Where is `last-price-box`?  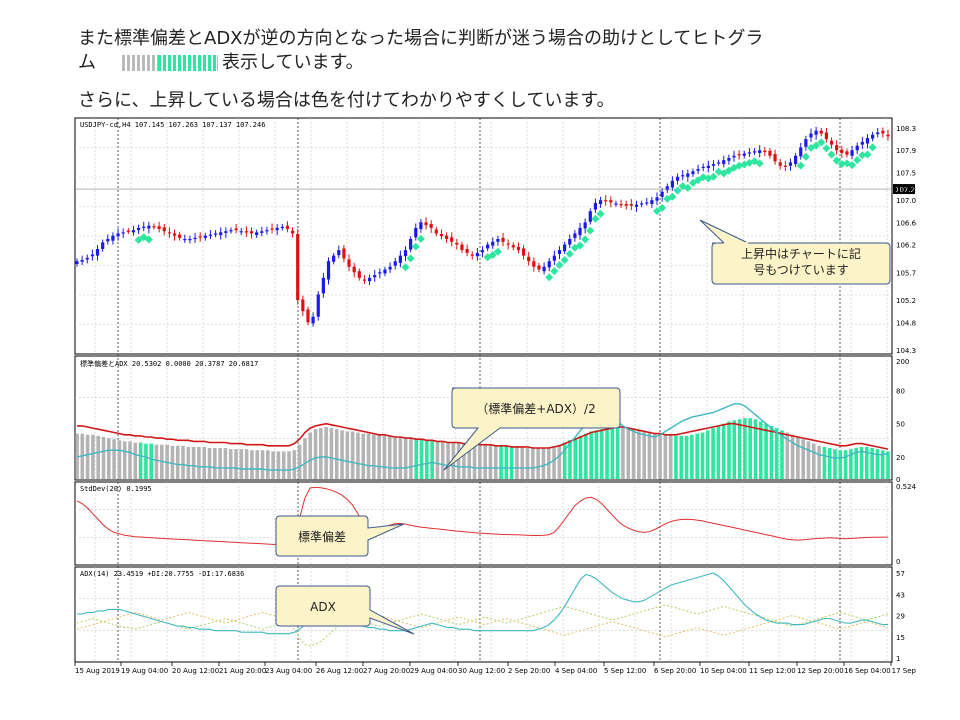
last-price-box is located at coordinates (904, 189).